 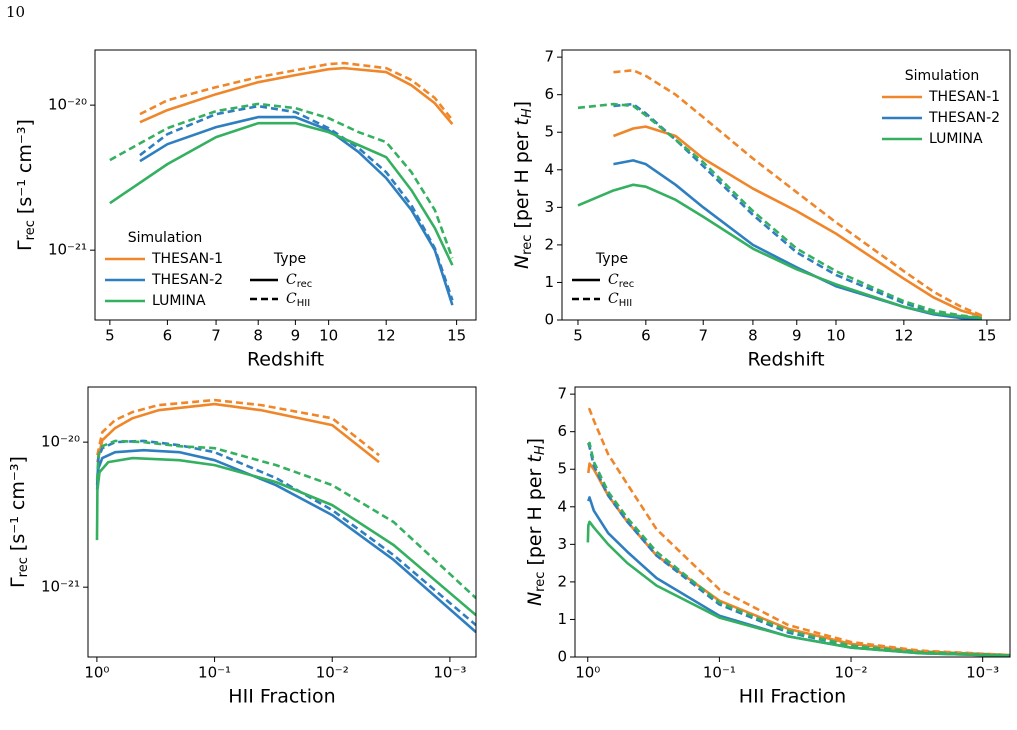 I want to click on y-tick-label: 7, so click(x=549, y=57).